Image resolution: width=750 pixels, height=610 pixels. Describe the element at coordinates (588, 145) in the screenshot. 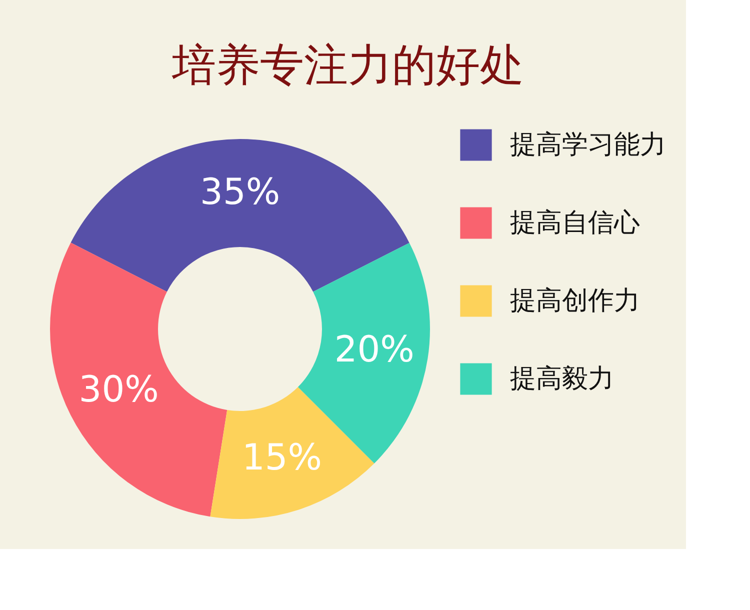

I see `legend-label: 提高学习能力` at that location.